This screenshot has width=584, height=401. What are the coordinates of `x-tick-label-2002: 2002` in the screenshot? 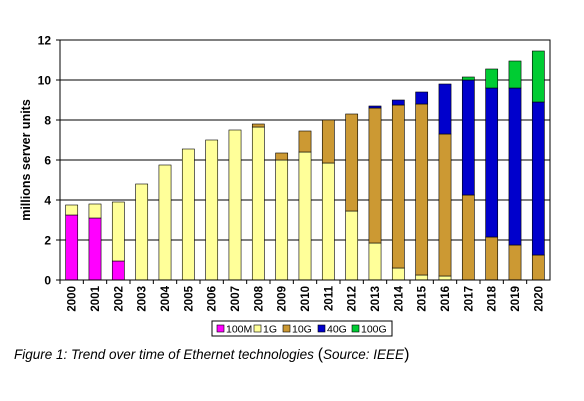 It's located at (119, 299).